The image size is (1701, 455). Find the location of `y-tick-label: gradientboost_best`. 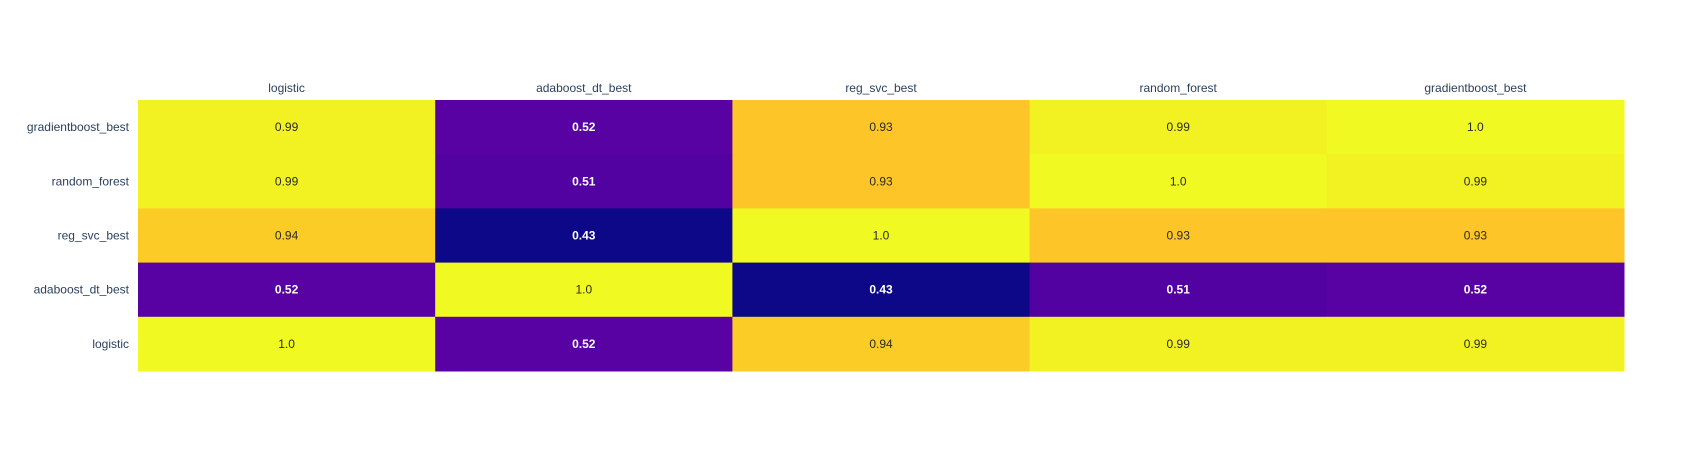

y-tick-label: gradientboost_best is located at coordinates (78, 127).